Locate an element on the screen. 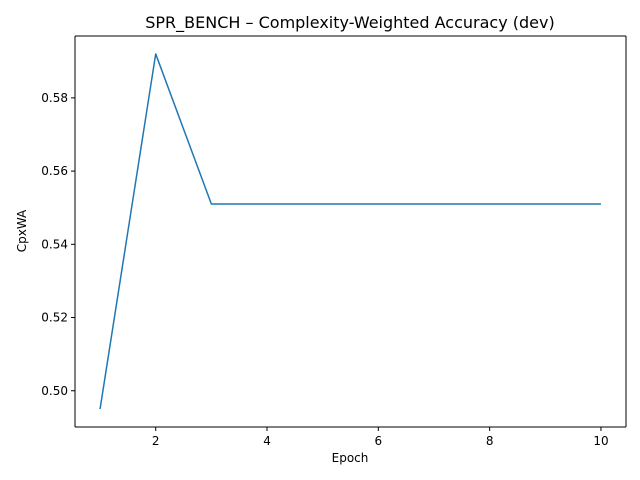  x-tick-label: 10 is located at coordinates (600, 441).